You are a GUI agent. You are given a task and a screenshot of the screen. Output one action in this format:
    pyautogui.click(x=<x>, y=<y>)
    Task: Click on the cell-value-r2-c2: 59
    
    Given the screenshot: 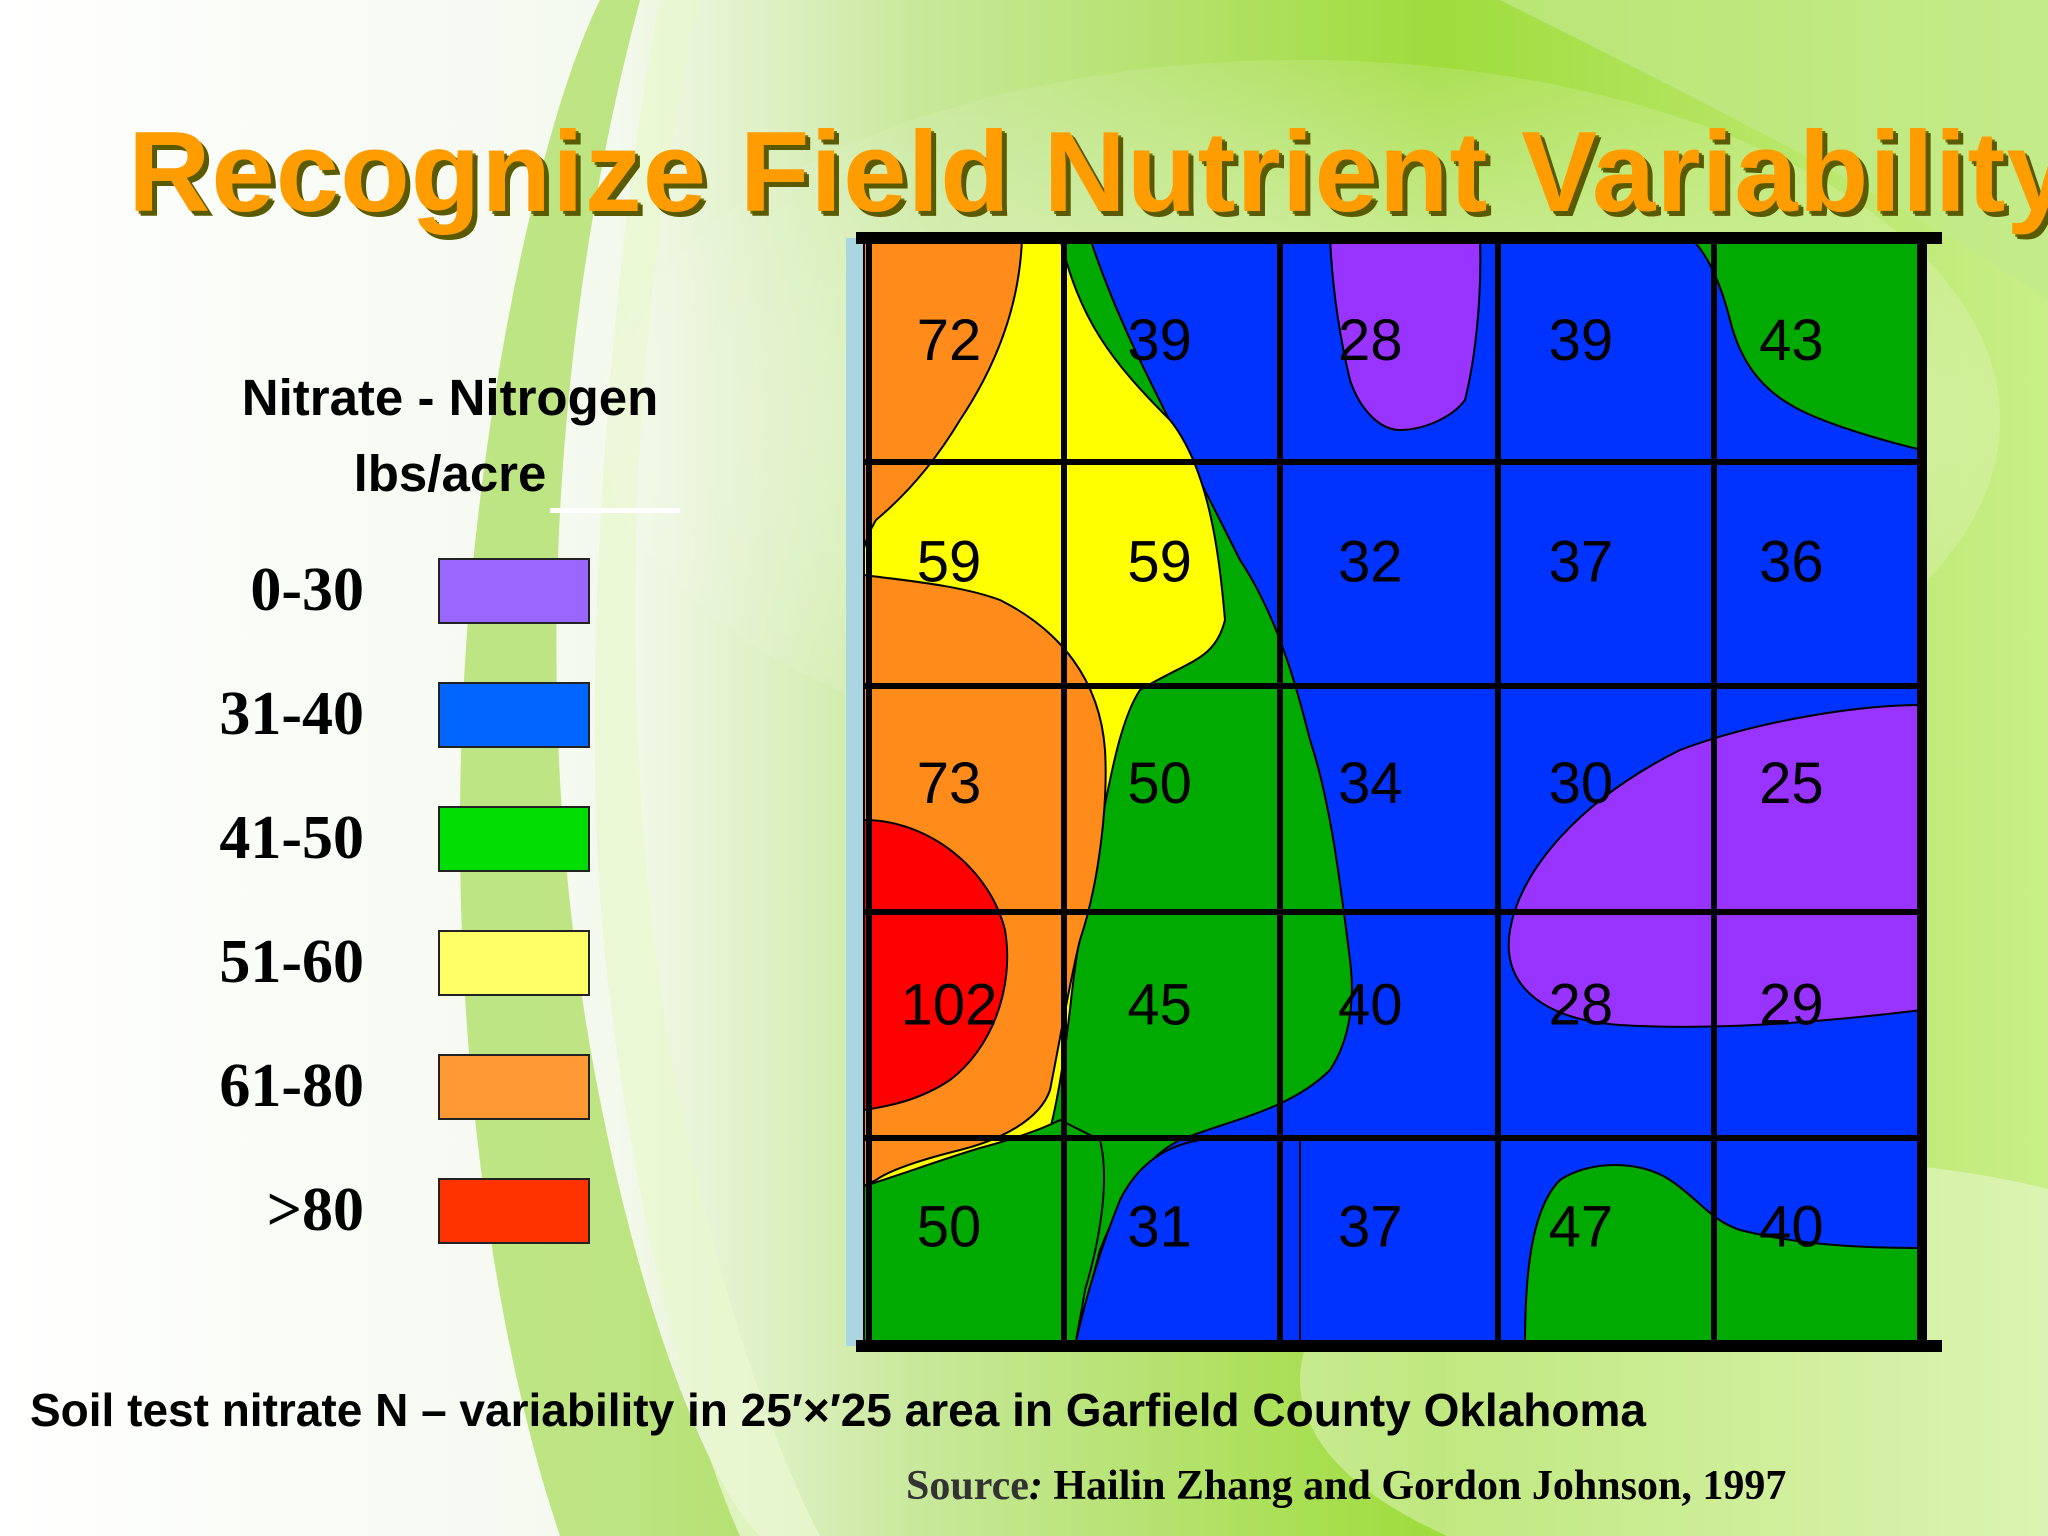 What is the action you would take?
    pyautogui.click(x=1159, y=561)
    